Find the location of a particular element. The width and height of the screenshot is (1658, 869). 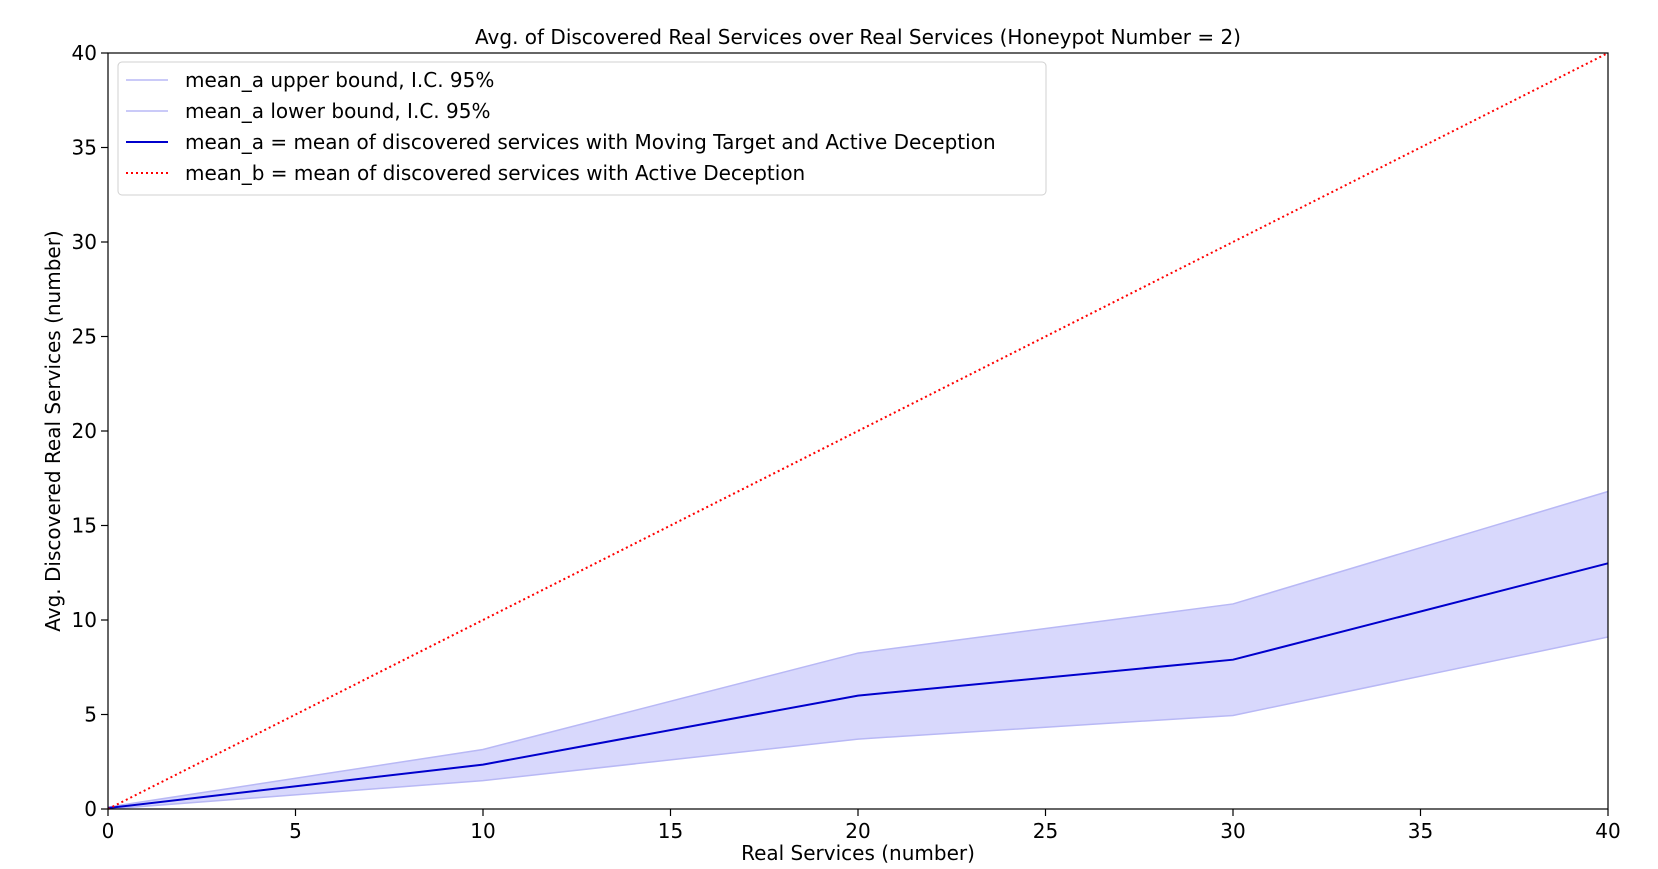

y-tick-label: 10 is located at coordinates (84, 620).